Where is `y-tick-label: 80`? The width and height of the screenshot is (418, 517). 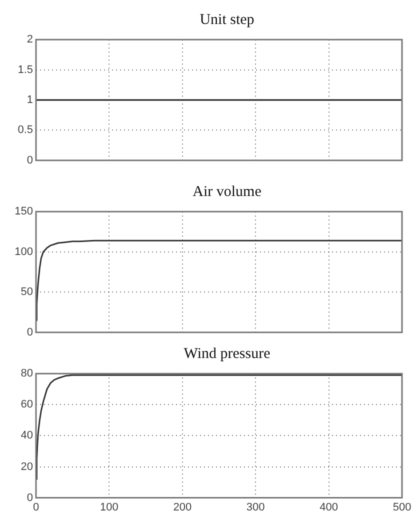
y-tick-label: 80 is located at coordinates (26, 374).